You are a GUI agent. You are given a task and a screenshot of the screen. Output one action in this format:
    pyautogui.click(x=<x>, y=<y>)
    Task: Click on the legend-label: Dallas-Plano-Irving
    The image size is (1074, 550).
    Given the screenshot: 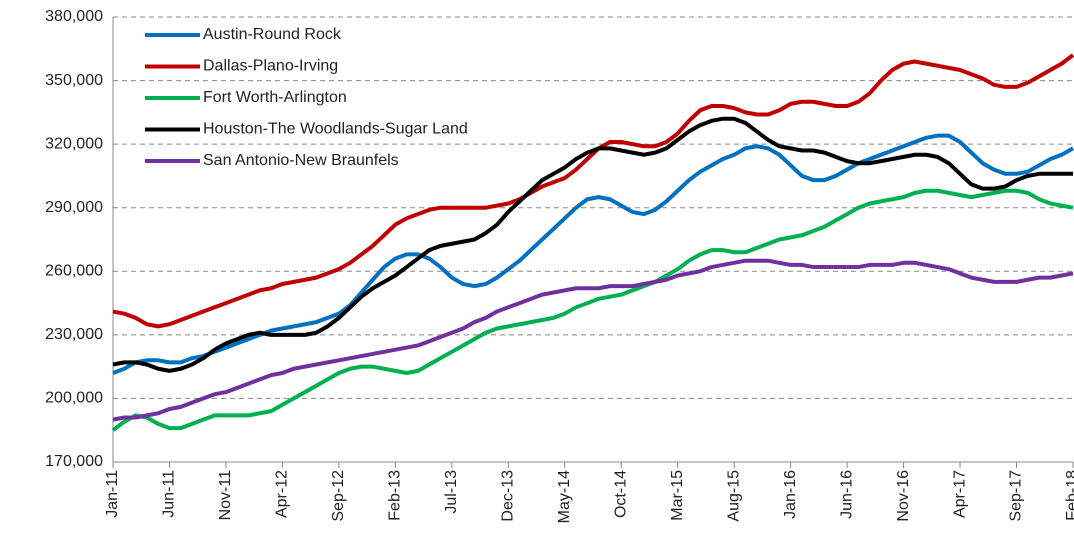 What is the action you would take?
    pyautogui.click(x=270, y=66)
    